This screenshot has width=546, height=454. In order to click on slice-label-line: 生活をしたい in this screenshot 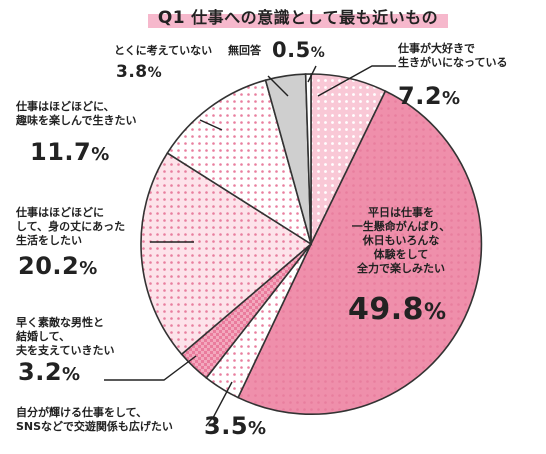, I will do `click(49, 240)`.